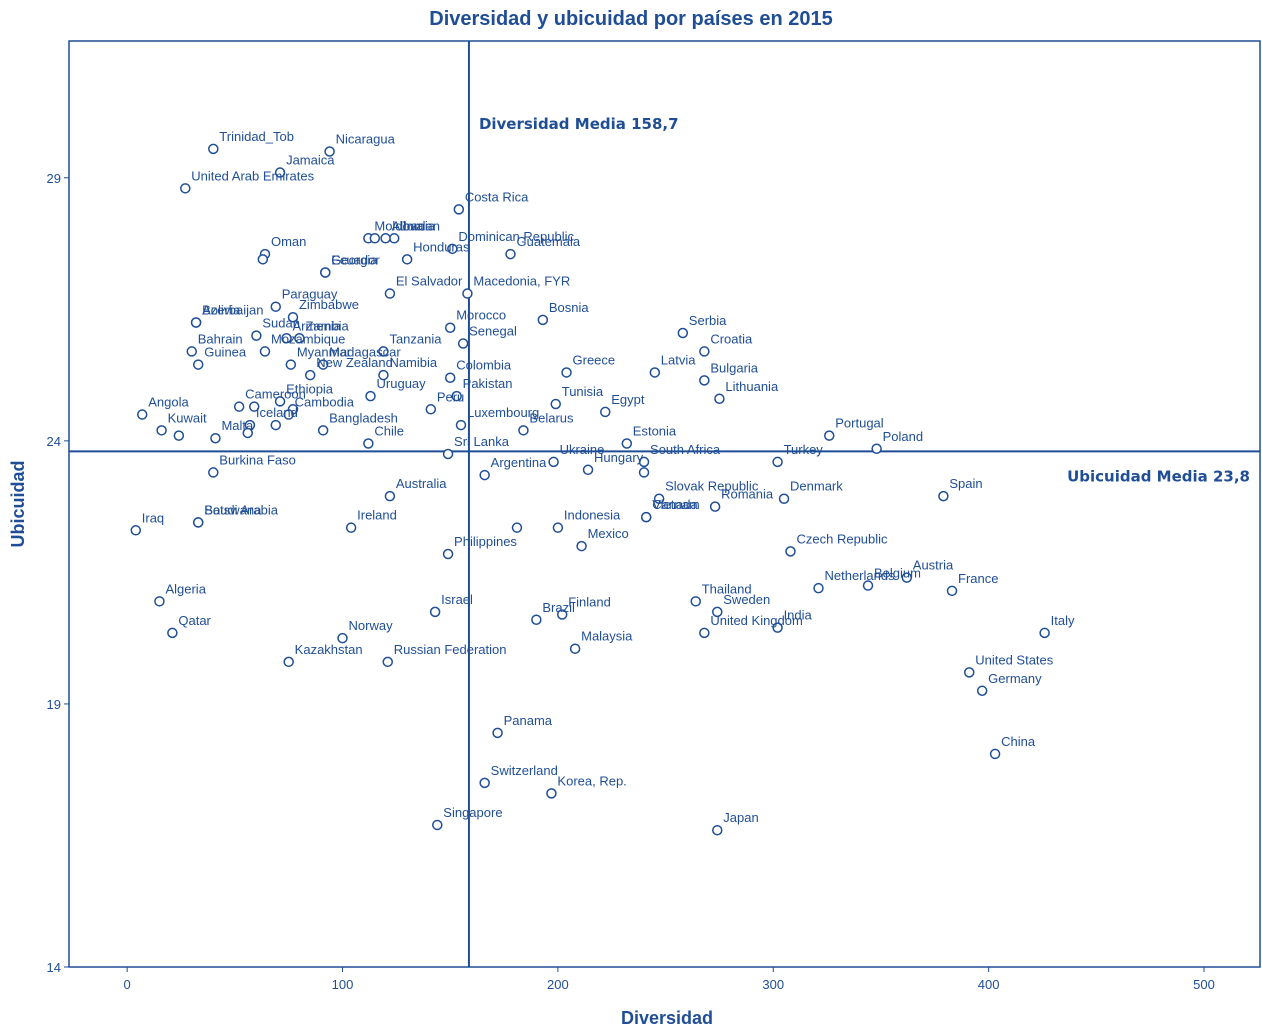 The image size is (1262, 1028). What do you see at coordinates (816, 486) in the screenshot?
I see `point-label: Denmark` at bounding box center [816, 486].